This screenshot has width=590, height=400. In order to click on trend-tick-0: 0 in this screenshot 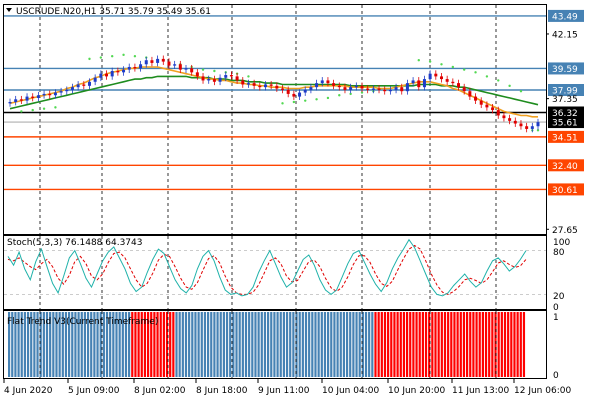, I will do `click(556, 376)`.